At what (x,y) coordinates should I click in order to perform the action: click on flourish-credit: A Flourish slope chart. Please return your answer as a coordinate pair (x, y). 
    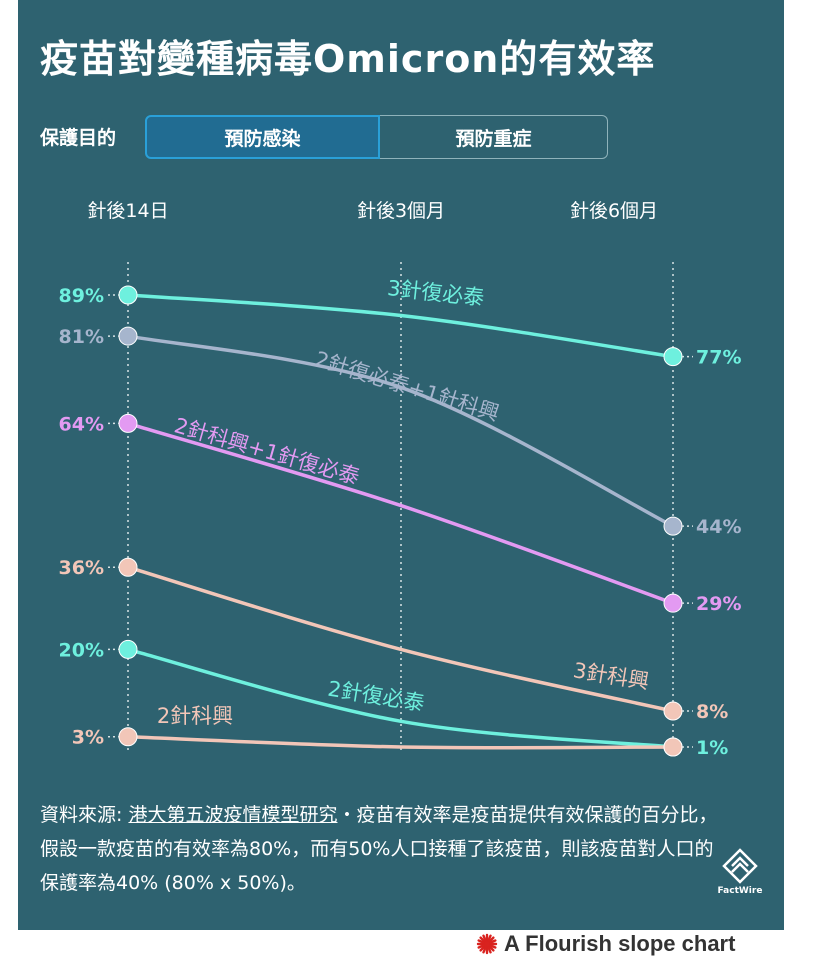
    Looking at the image, I should click on (605, 944).